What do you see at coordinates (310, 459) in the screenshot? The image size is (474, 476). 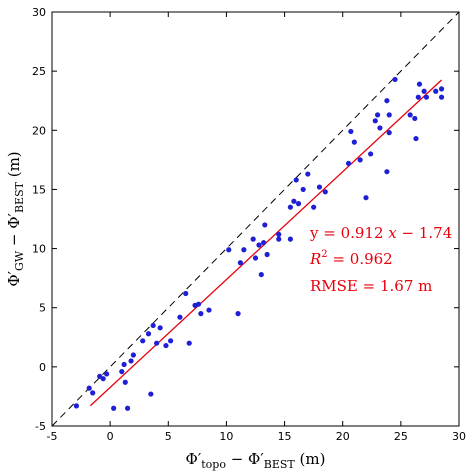 I see `x-axis-title-unit: (m)` at bounding box center [310, 459].